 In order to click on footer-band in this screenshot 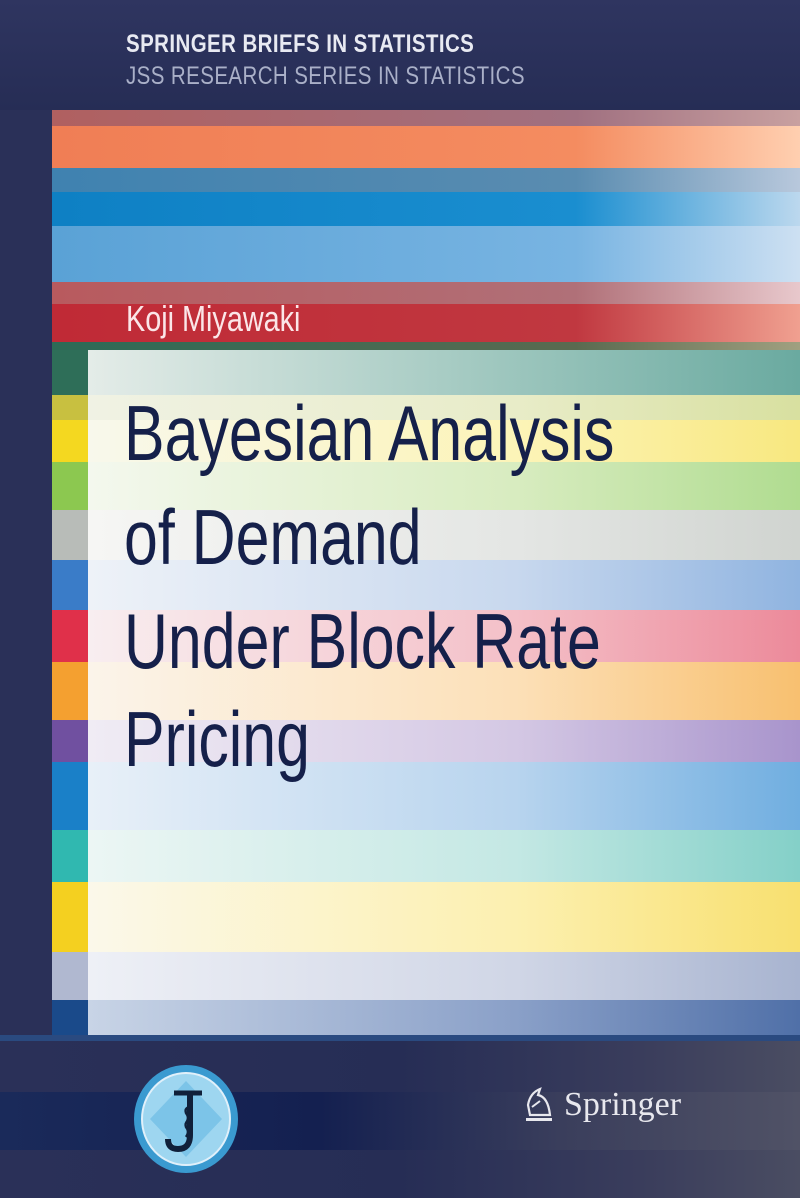, I will do `click(400, 1121)`.